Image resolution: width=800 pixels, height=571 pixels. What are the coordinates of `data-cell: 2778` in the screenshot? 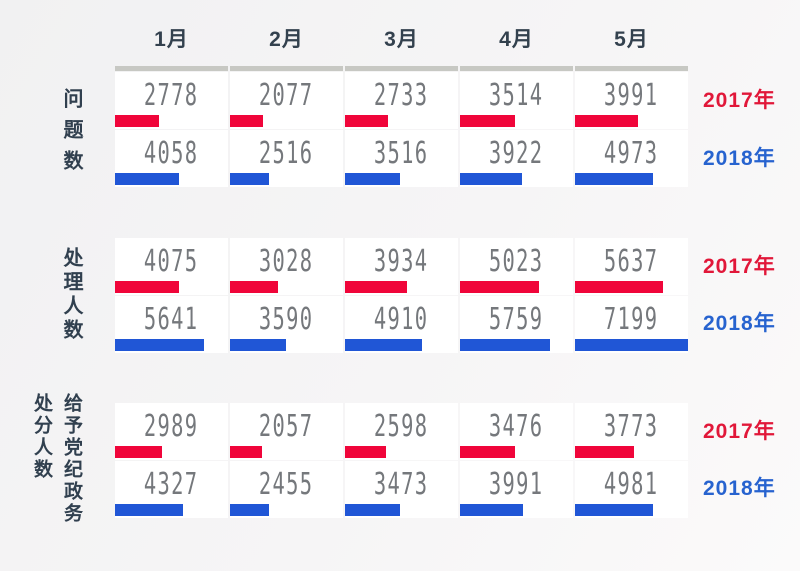 It's located at (171, 100).